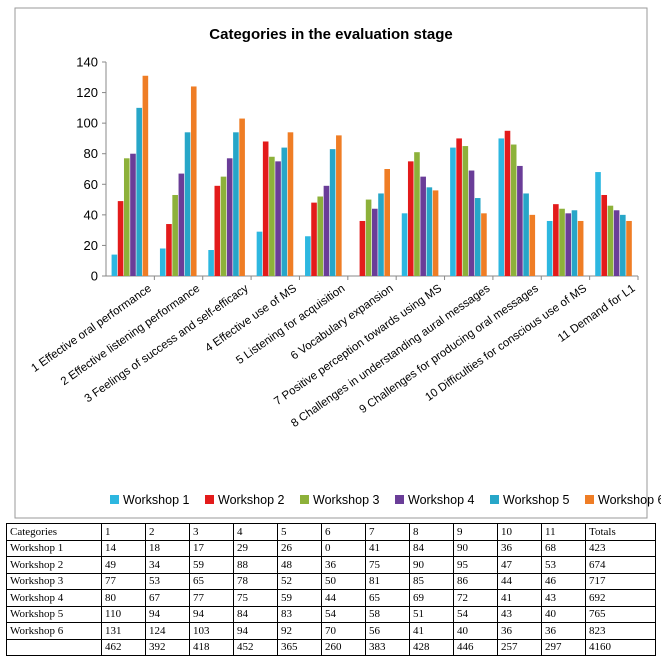  Describe the element at coordinates (167, 647) in the screenshot. I see `table-cell: 392` at that location.